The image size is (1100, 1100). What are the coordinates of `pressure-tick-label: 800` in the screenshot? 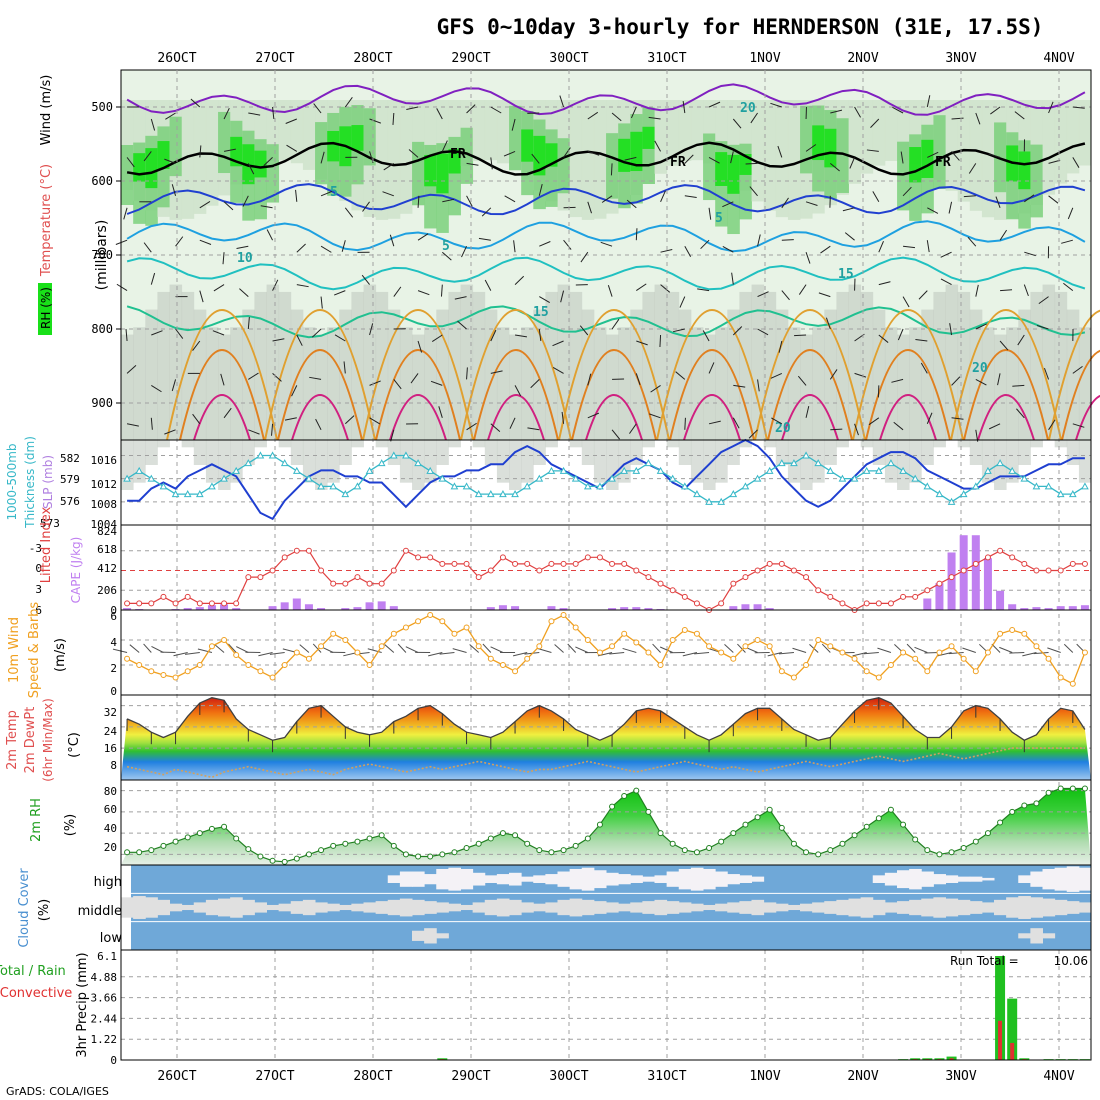 It's located at (102, 329).